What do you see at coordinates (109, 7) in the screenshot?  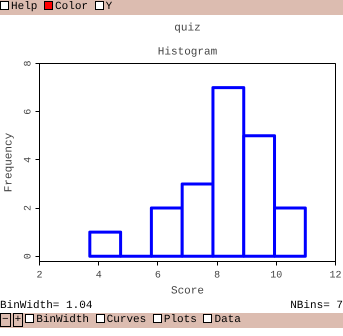 I see `text: Y` at bounding box center [109, 7].